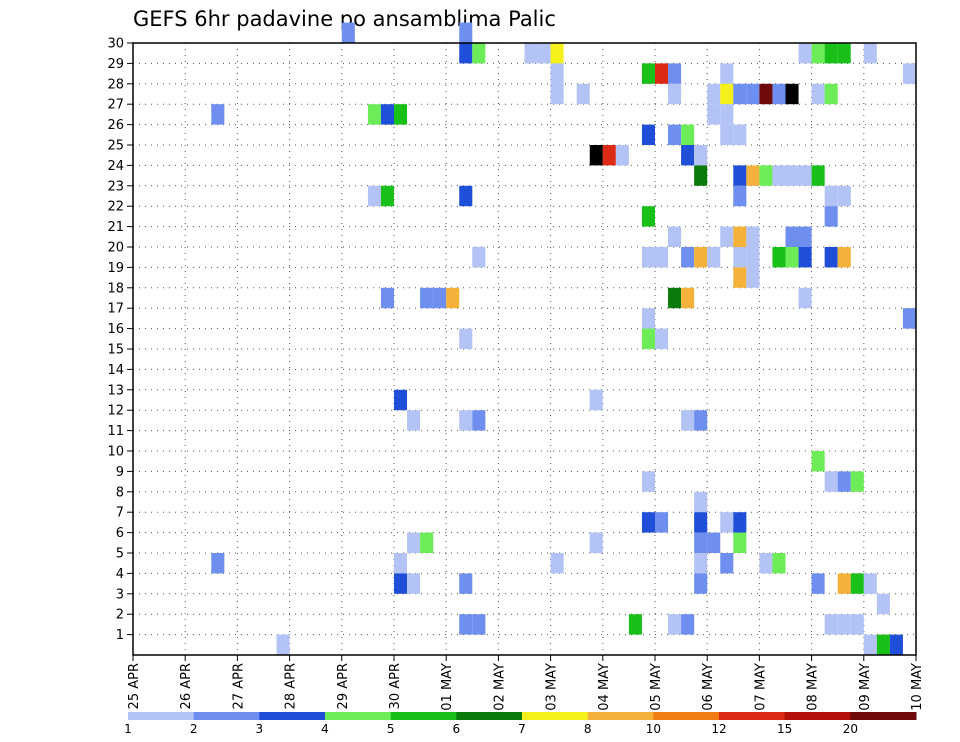 This screenshot has width=960, height=742. What do you see at coordinates (120, 492) in the screenshot?
I see `y-tick-label: 8` at bounding box center [120, 492].